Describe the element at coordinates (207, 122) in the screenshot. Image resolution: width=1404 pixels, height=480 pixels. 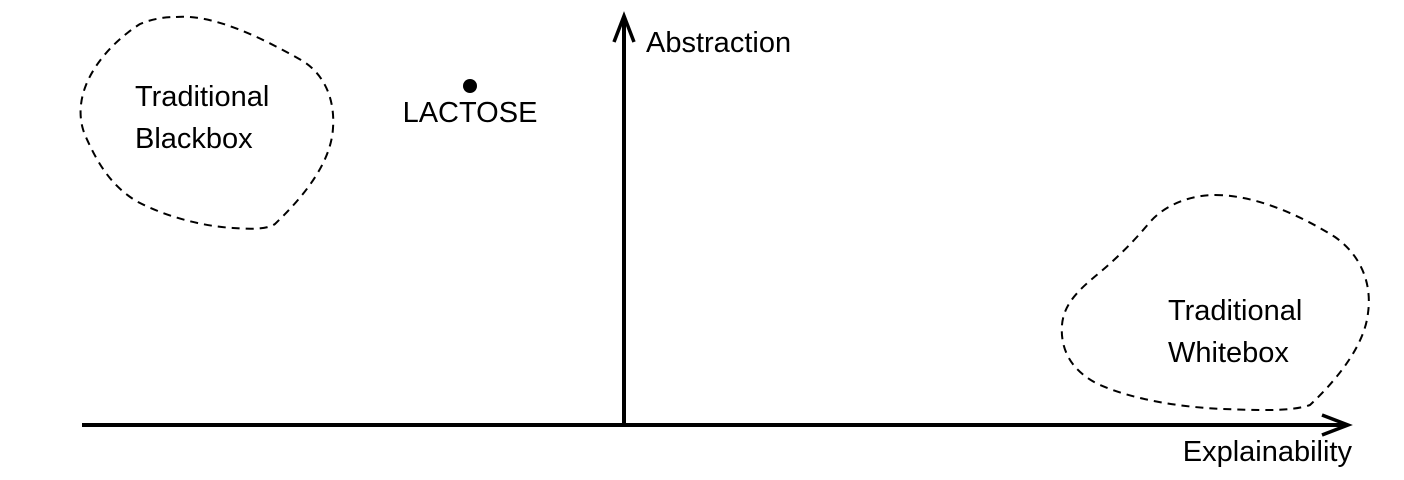
I see `blackbox-region-outline` at that location.